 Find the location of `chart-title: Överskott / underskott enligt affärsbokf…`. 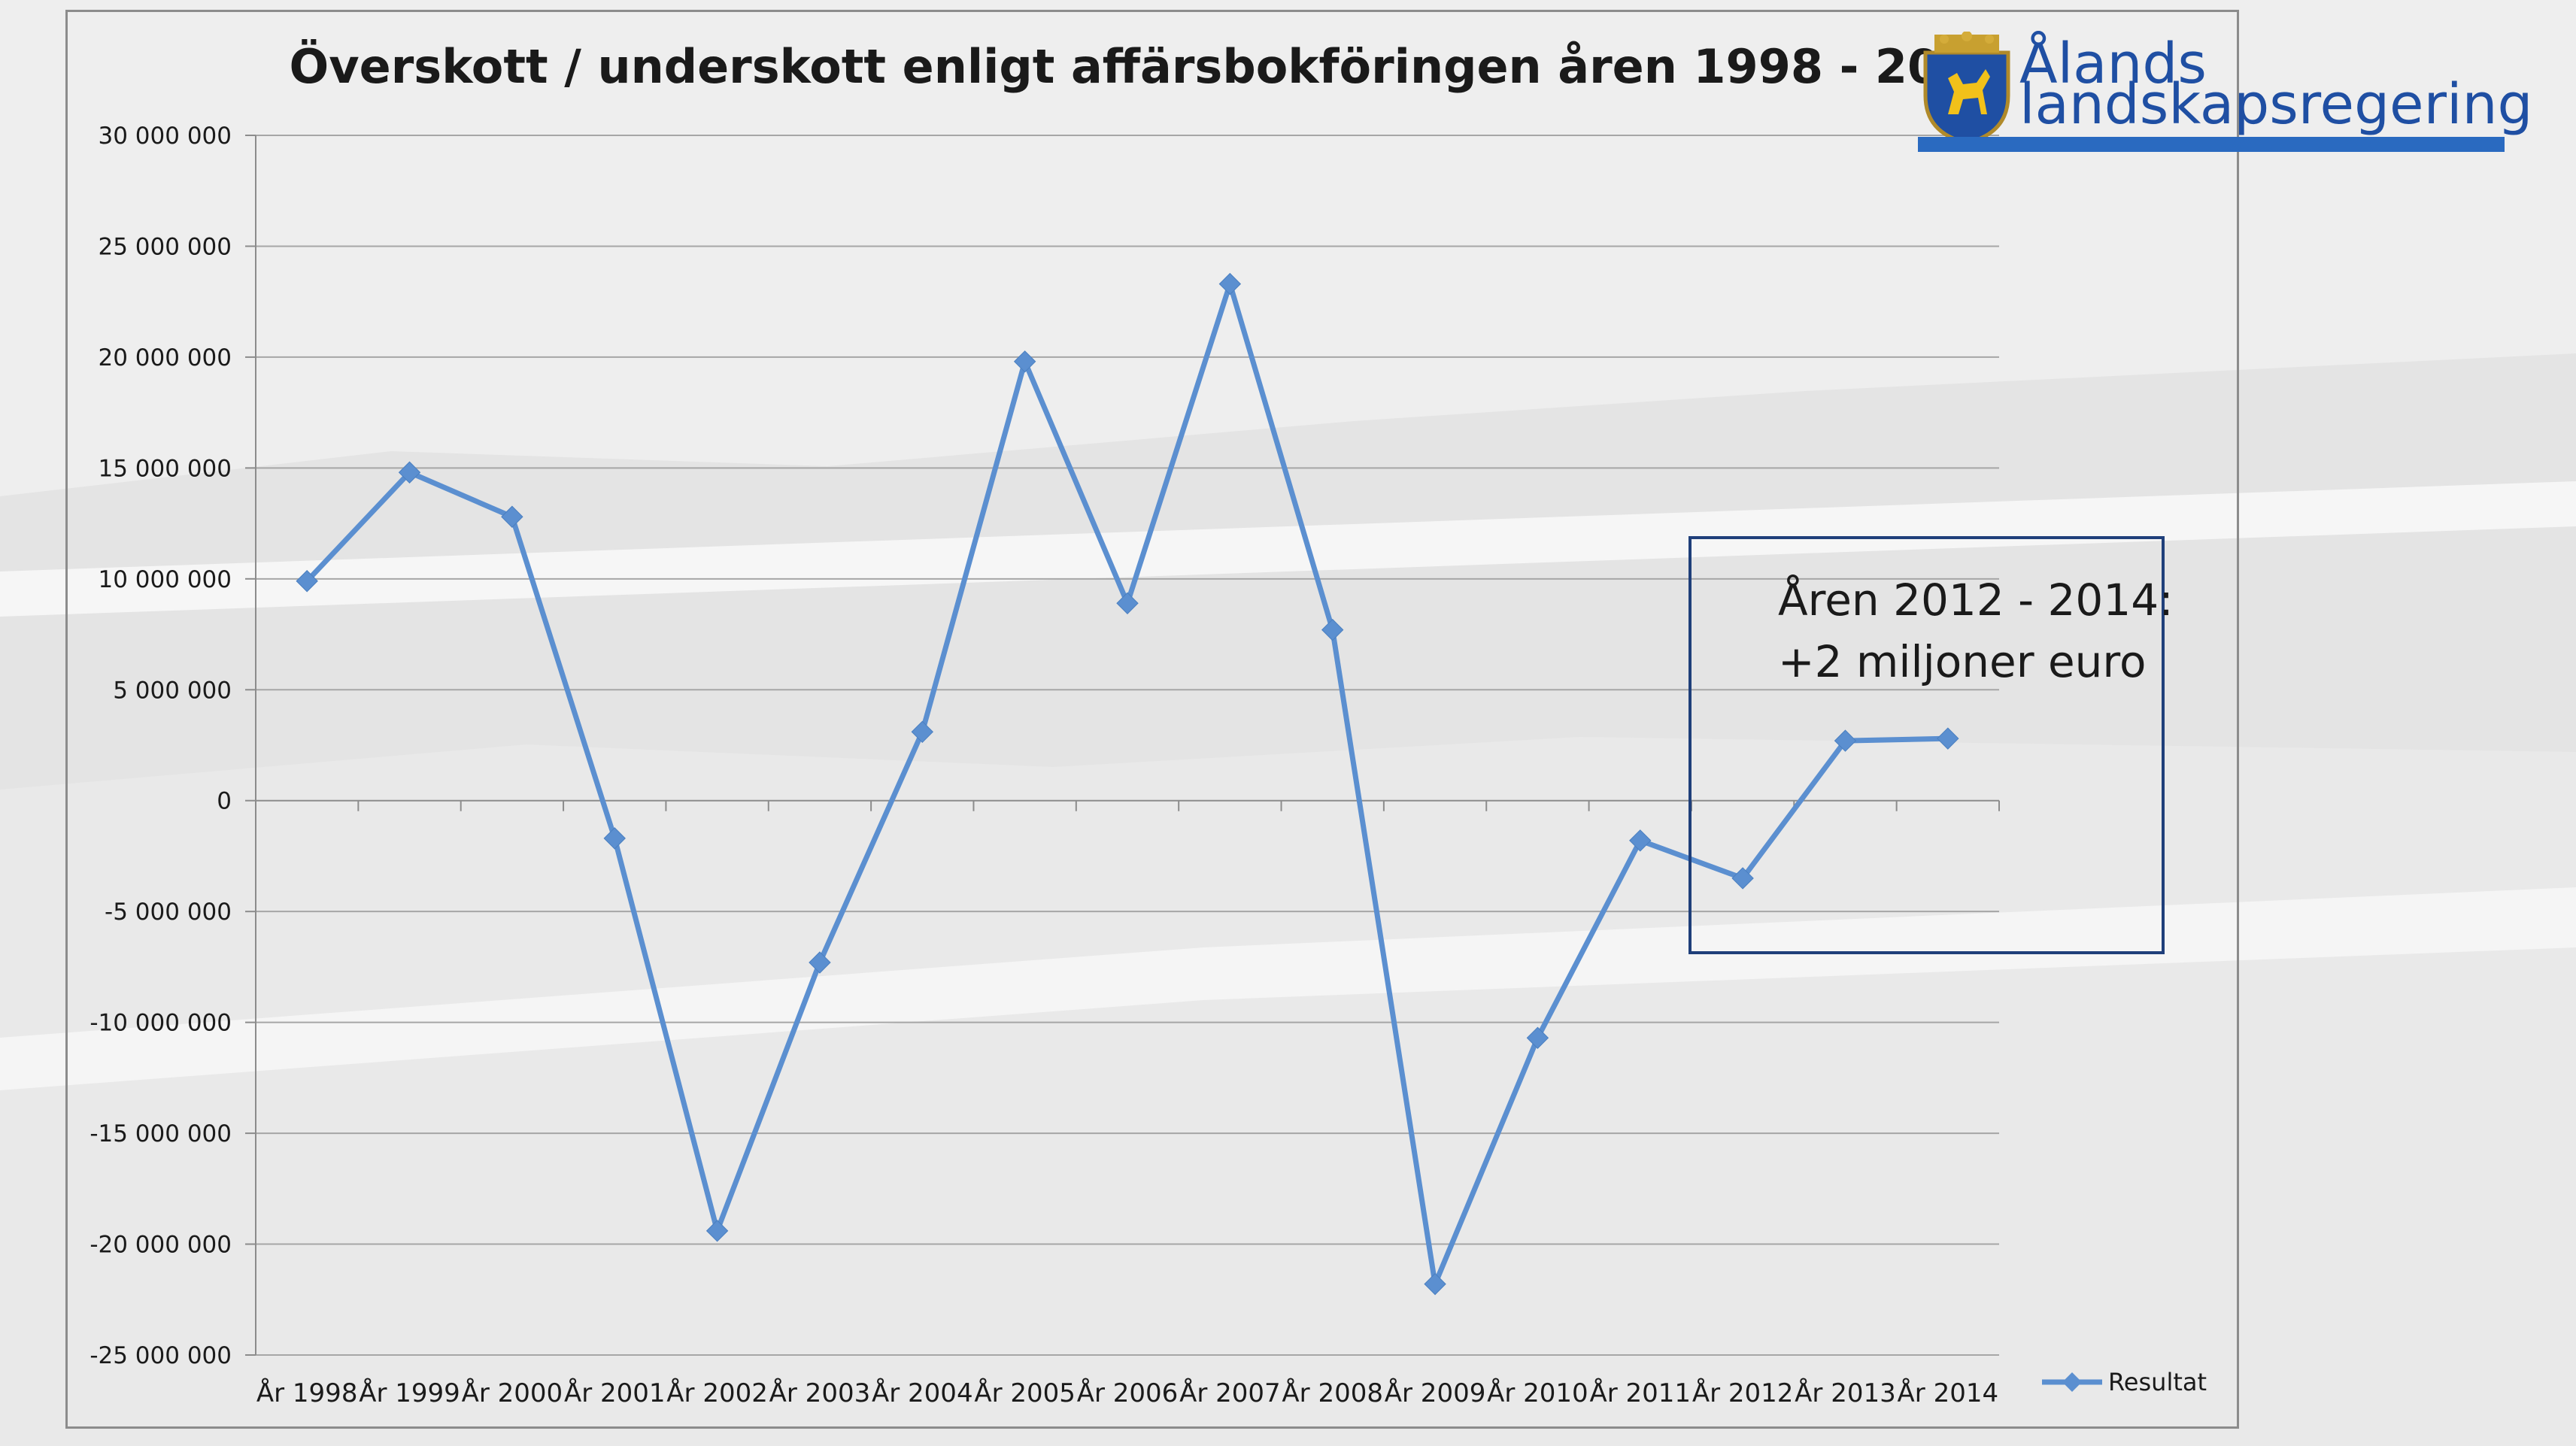

chart-title: Överskott / underskott enligt affärsbokf… is located at coordinates (1147, 66).